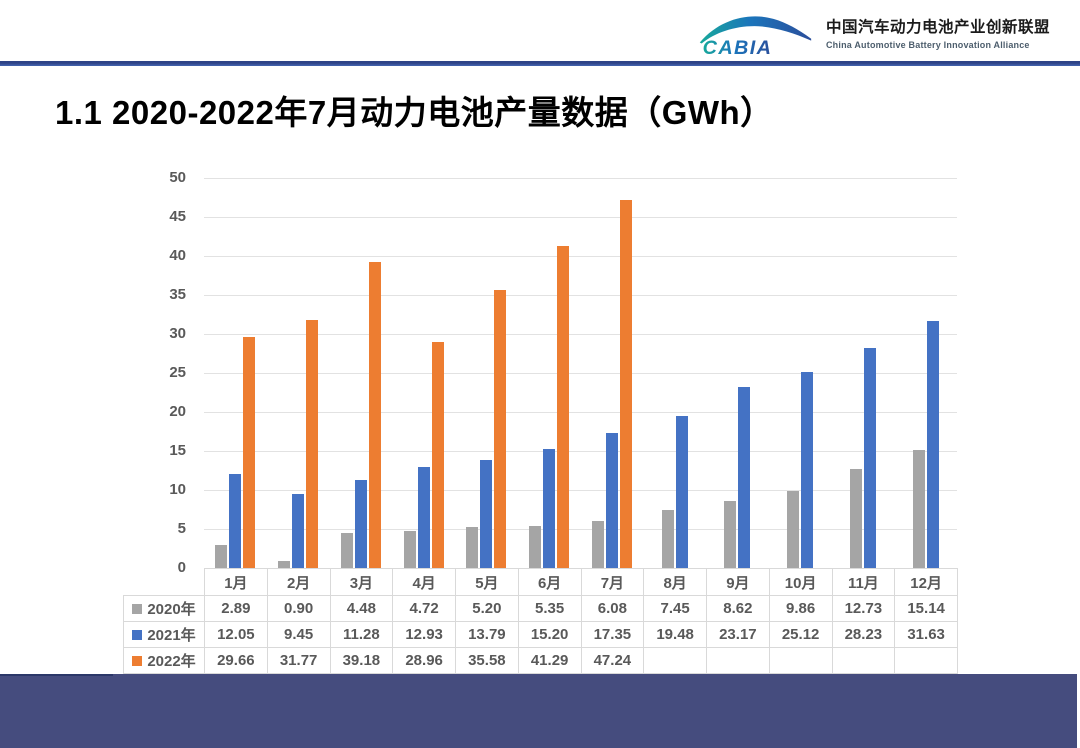  I want to click on y-axis-tick-label: 45, so click(177, 216).